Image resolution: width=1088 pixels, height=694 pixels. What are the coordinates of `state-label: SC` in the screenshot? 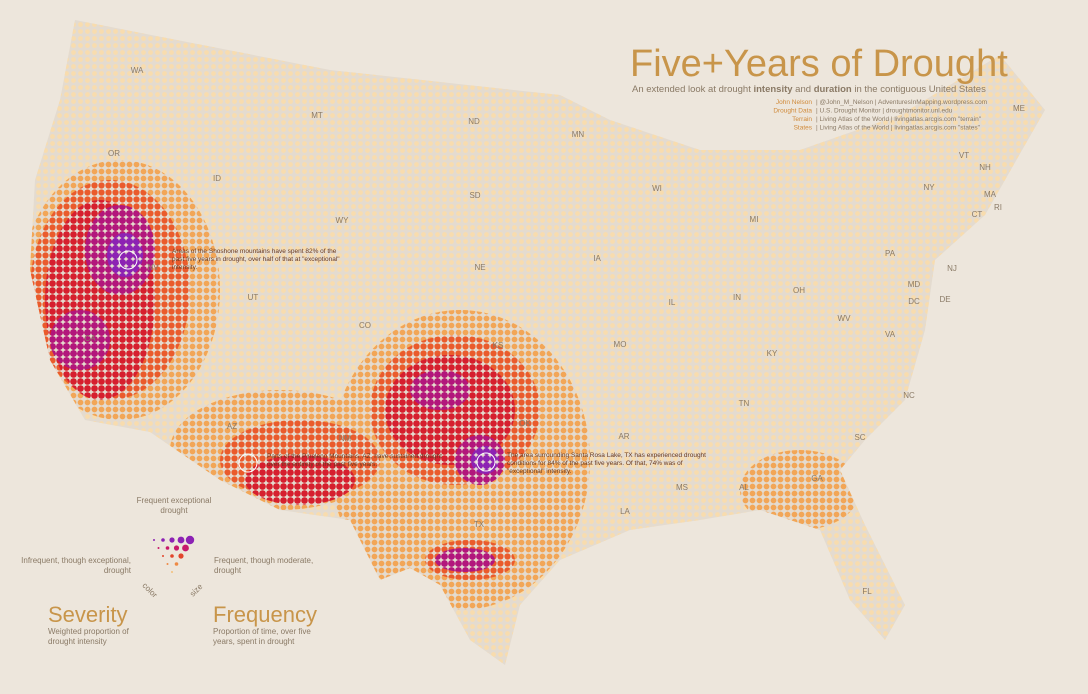 It's located at (859, 437).